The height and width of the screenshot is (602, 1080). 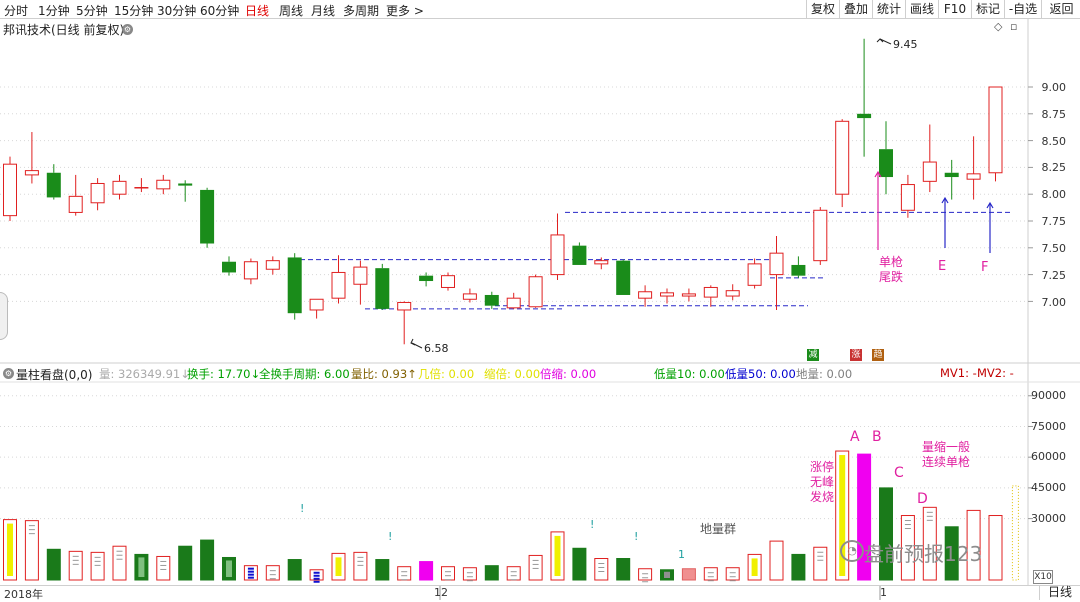 What do you see at coordinates (891, 262) in the screenshot?
I see `single-gun-label: 单枪` at bounding box center [891, 262].